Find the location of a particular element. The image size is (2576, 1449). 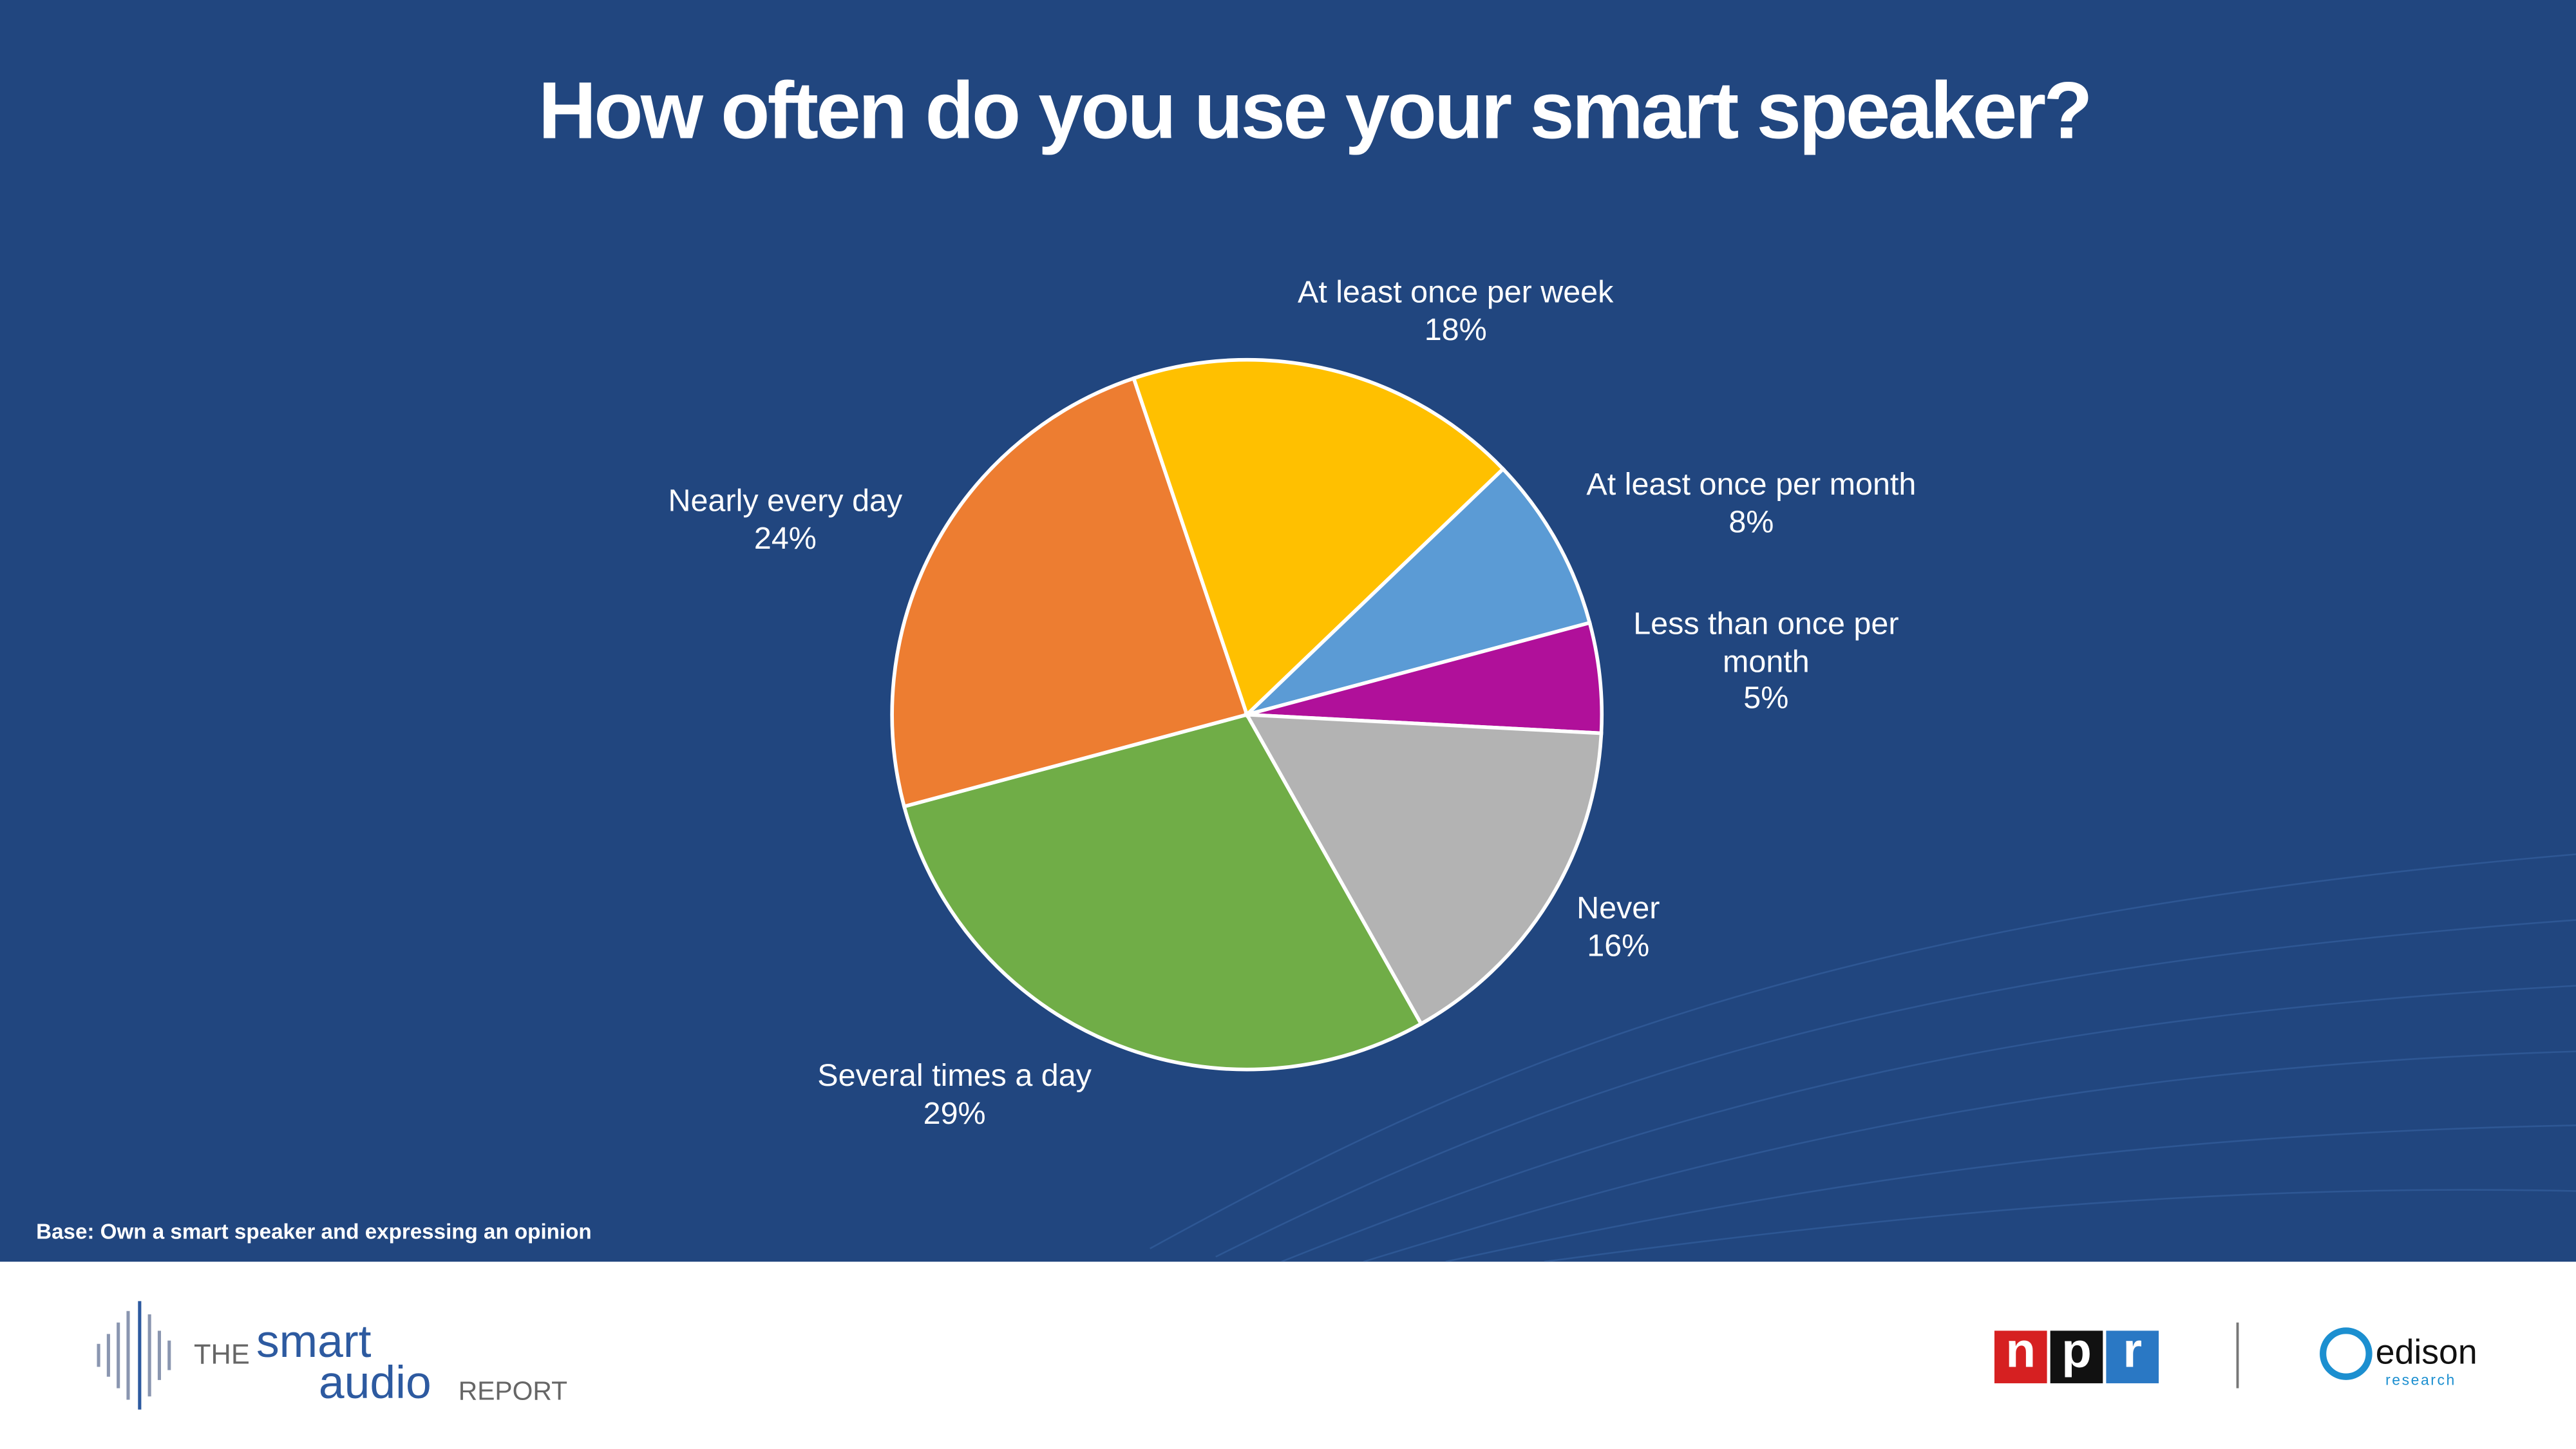

npr-letter: r is located at coordinates (2133, 1351).